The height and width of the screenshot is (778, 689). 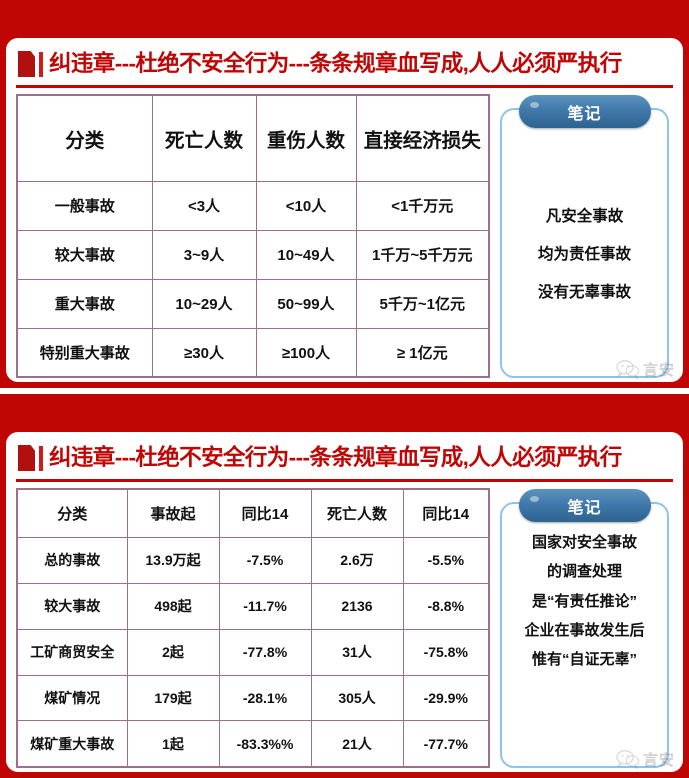 What do you see at coordinates (265, 744) in the screenshot?
I see `cell-value: -83.3%%` at bounding box center [265, 744].